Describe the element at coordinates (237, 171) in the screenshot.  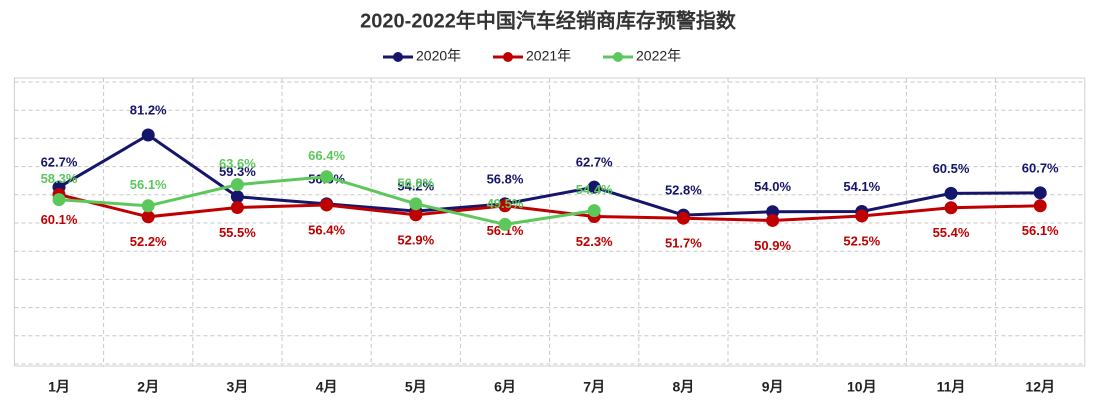
I see `data-label: 59.3%` at that location.